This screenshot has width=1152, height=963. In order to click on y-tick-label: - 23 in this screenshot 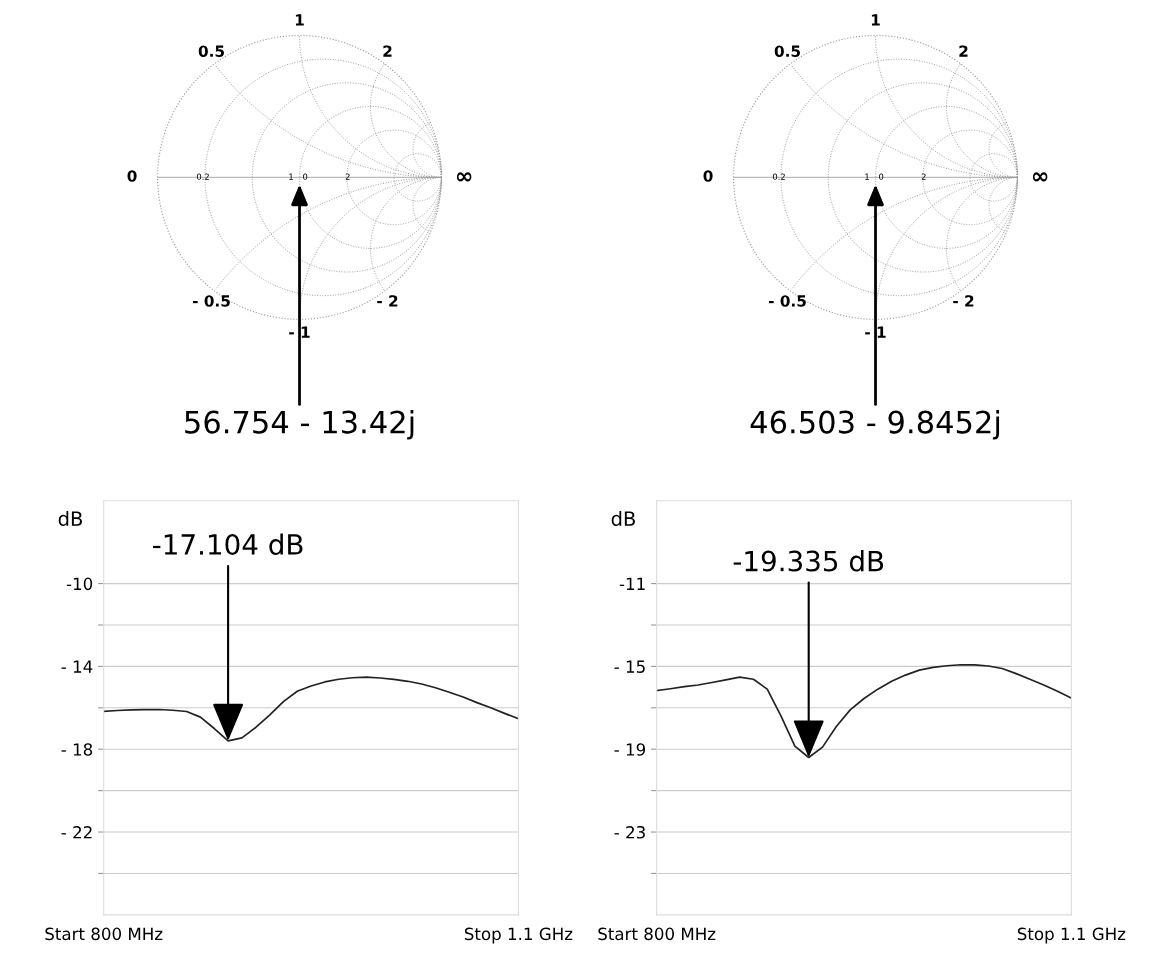, I will do `click(629, 832)`.